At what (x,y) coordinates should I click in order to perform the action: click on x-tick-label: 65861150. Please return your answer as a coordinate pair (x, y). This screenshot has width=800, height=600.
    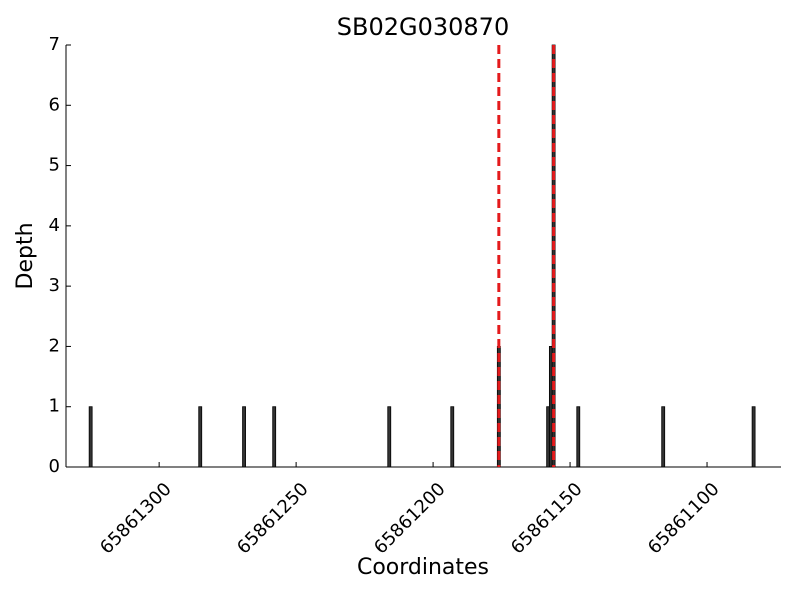
    Looking at the image, I should click on (547, 519).